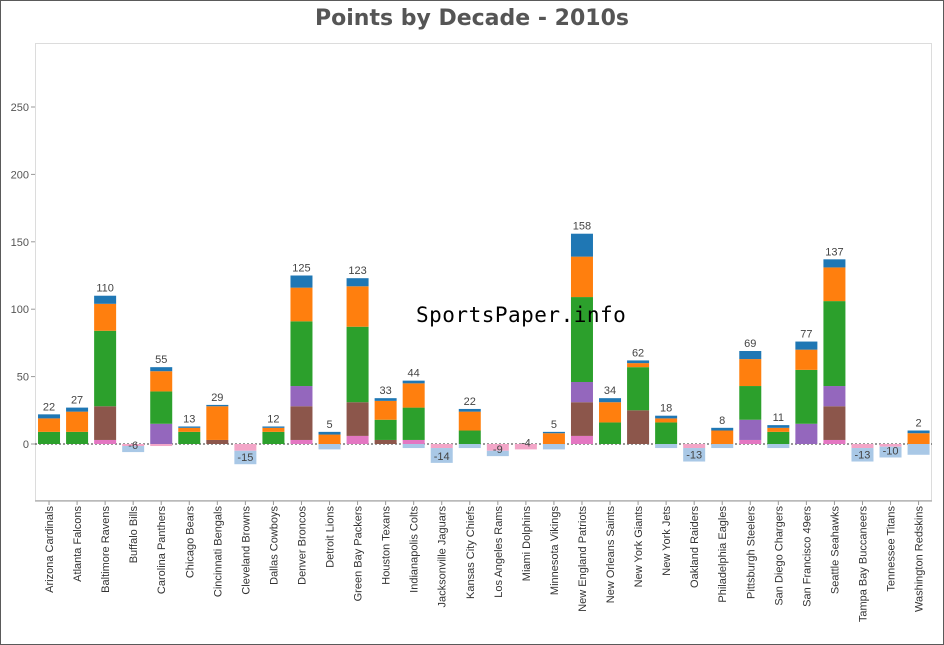  Describe the element at coordinates (49, 407) in the screenshot. I see `data-label: 22` at that location.